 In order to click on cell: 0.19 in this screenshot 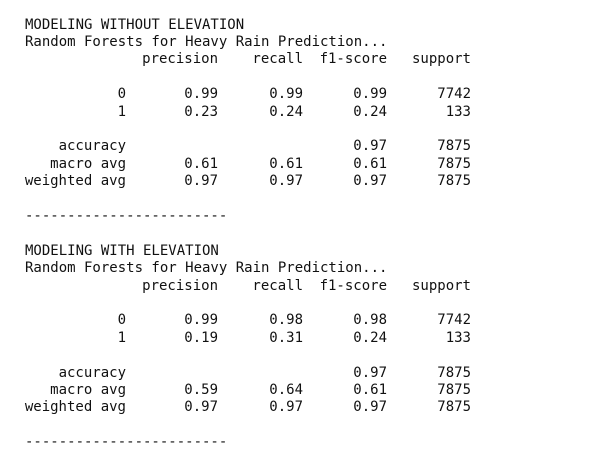, I will do `click(201, 337)`.